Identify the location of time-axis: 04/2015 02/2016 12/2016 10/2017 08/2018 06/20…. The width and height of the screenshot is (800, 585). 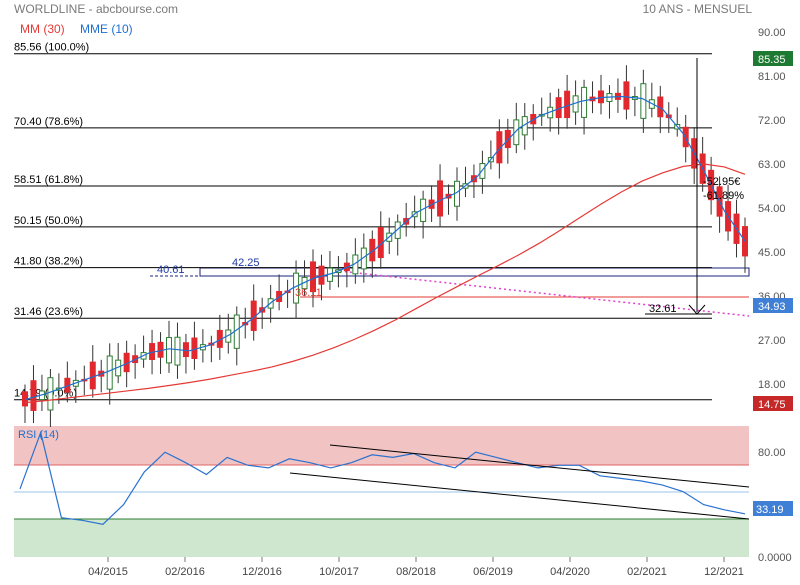
(416, 567).